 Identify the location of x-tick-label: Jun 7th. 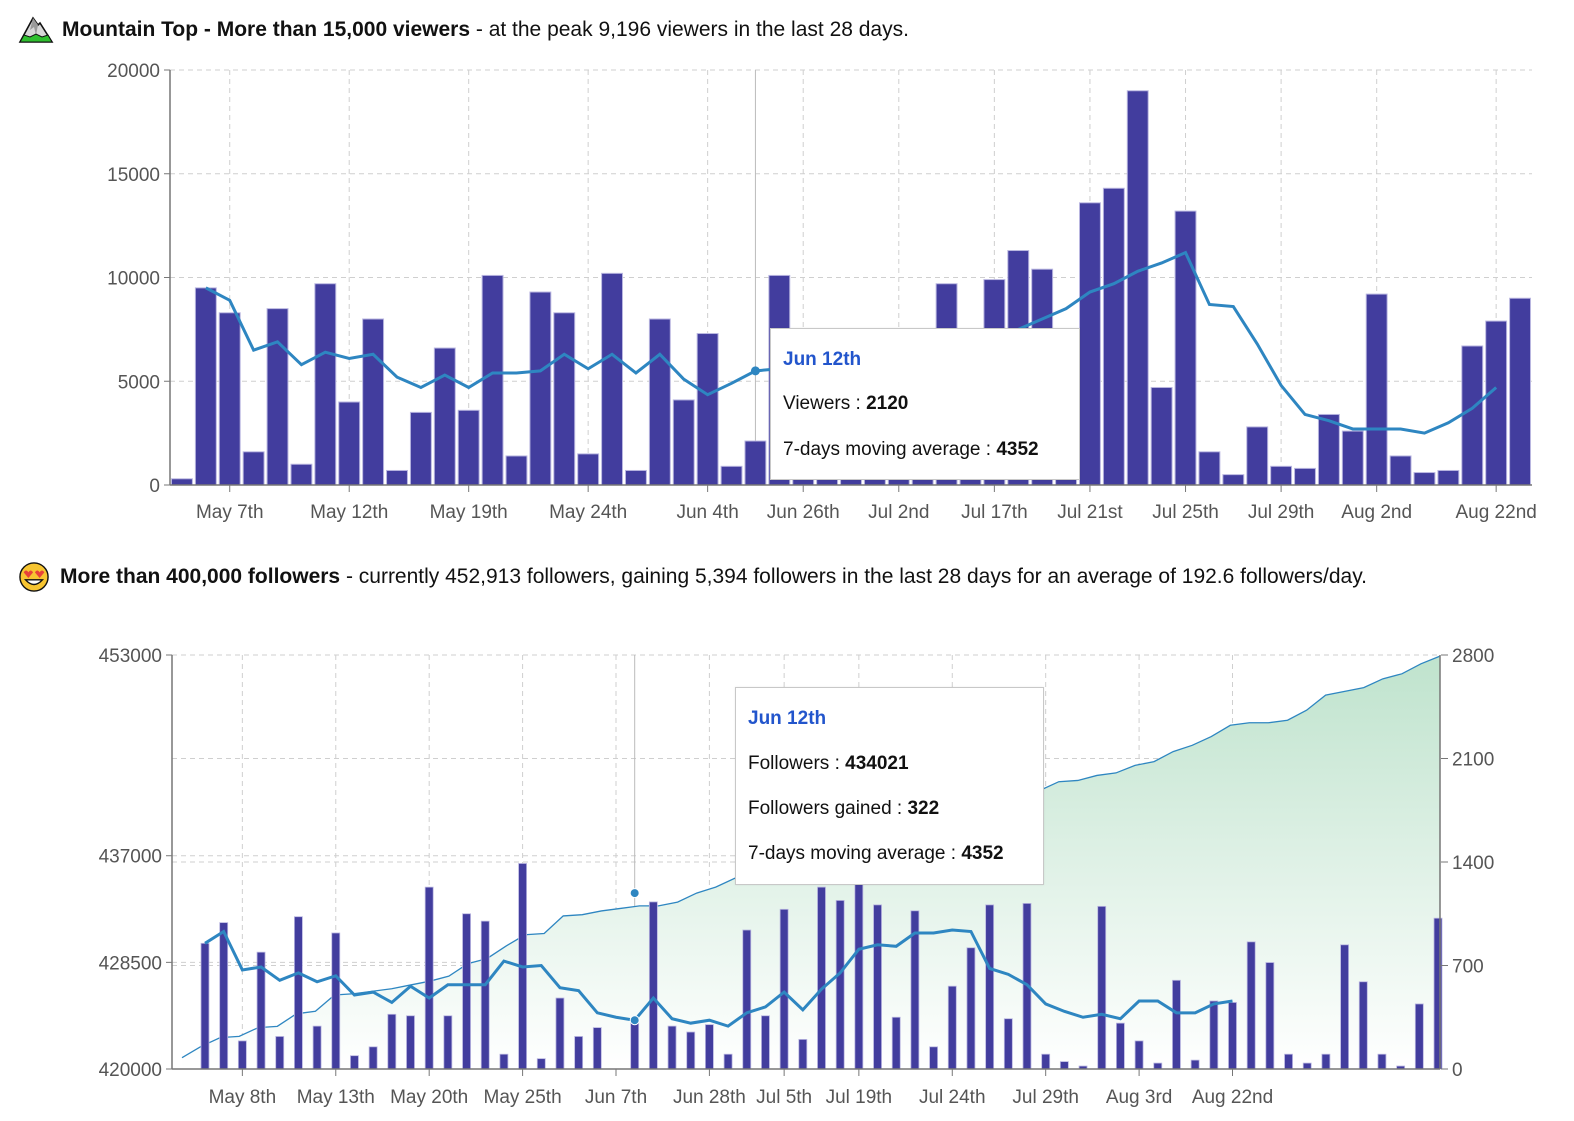
(616, 1097).